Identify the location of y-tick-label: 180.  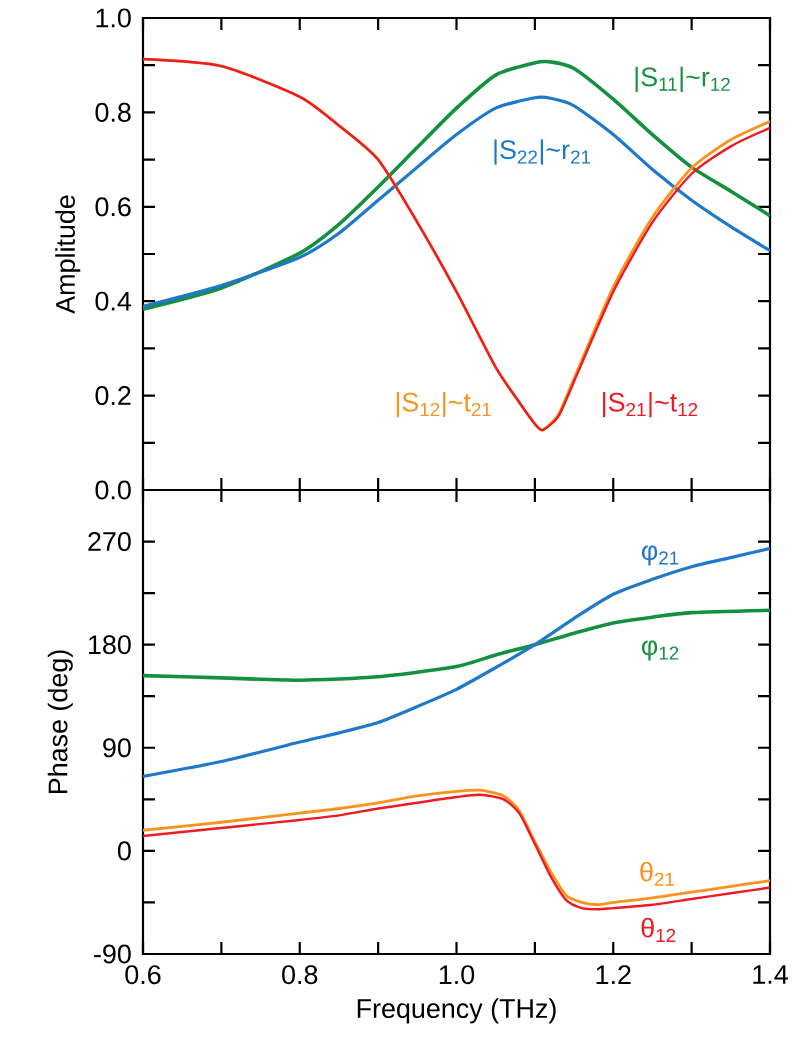
(110, 645).